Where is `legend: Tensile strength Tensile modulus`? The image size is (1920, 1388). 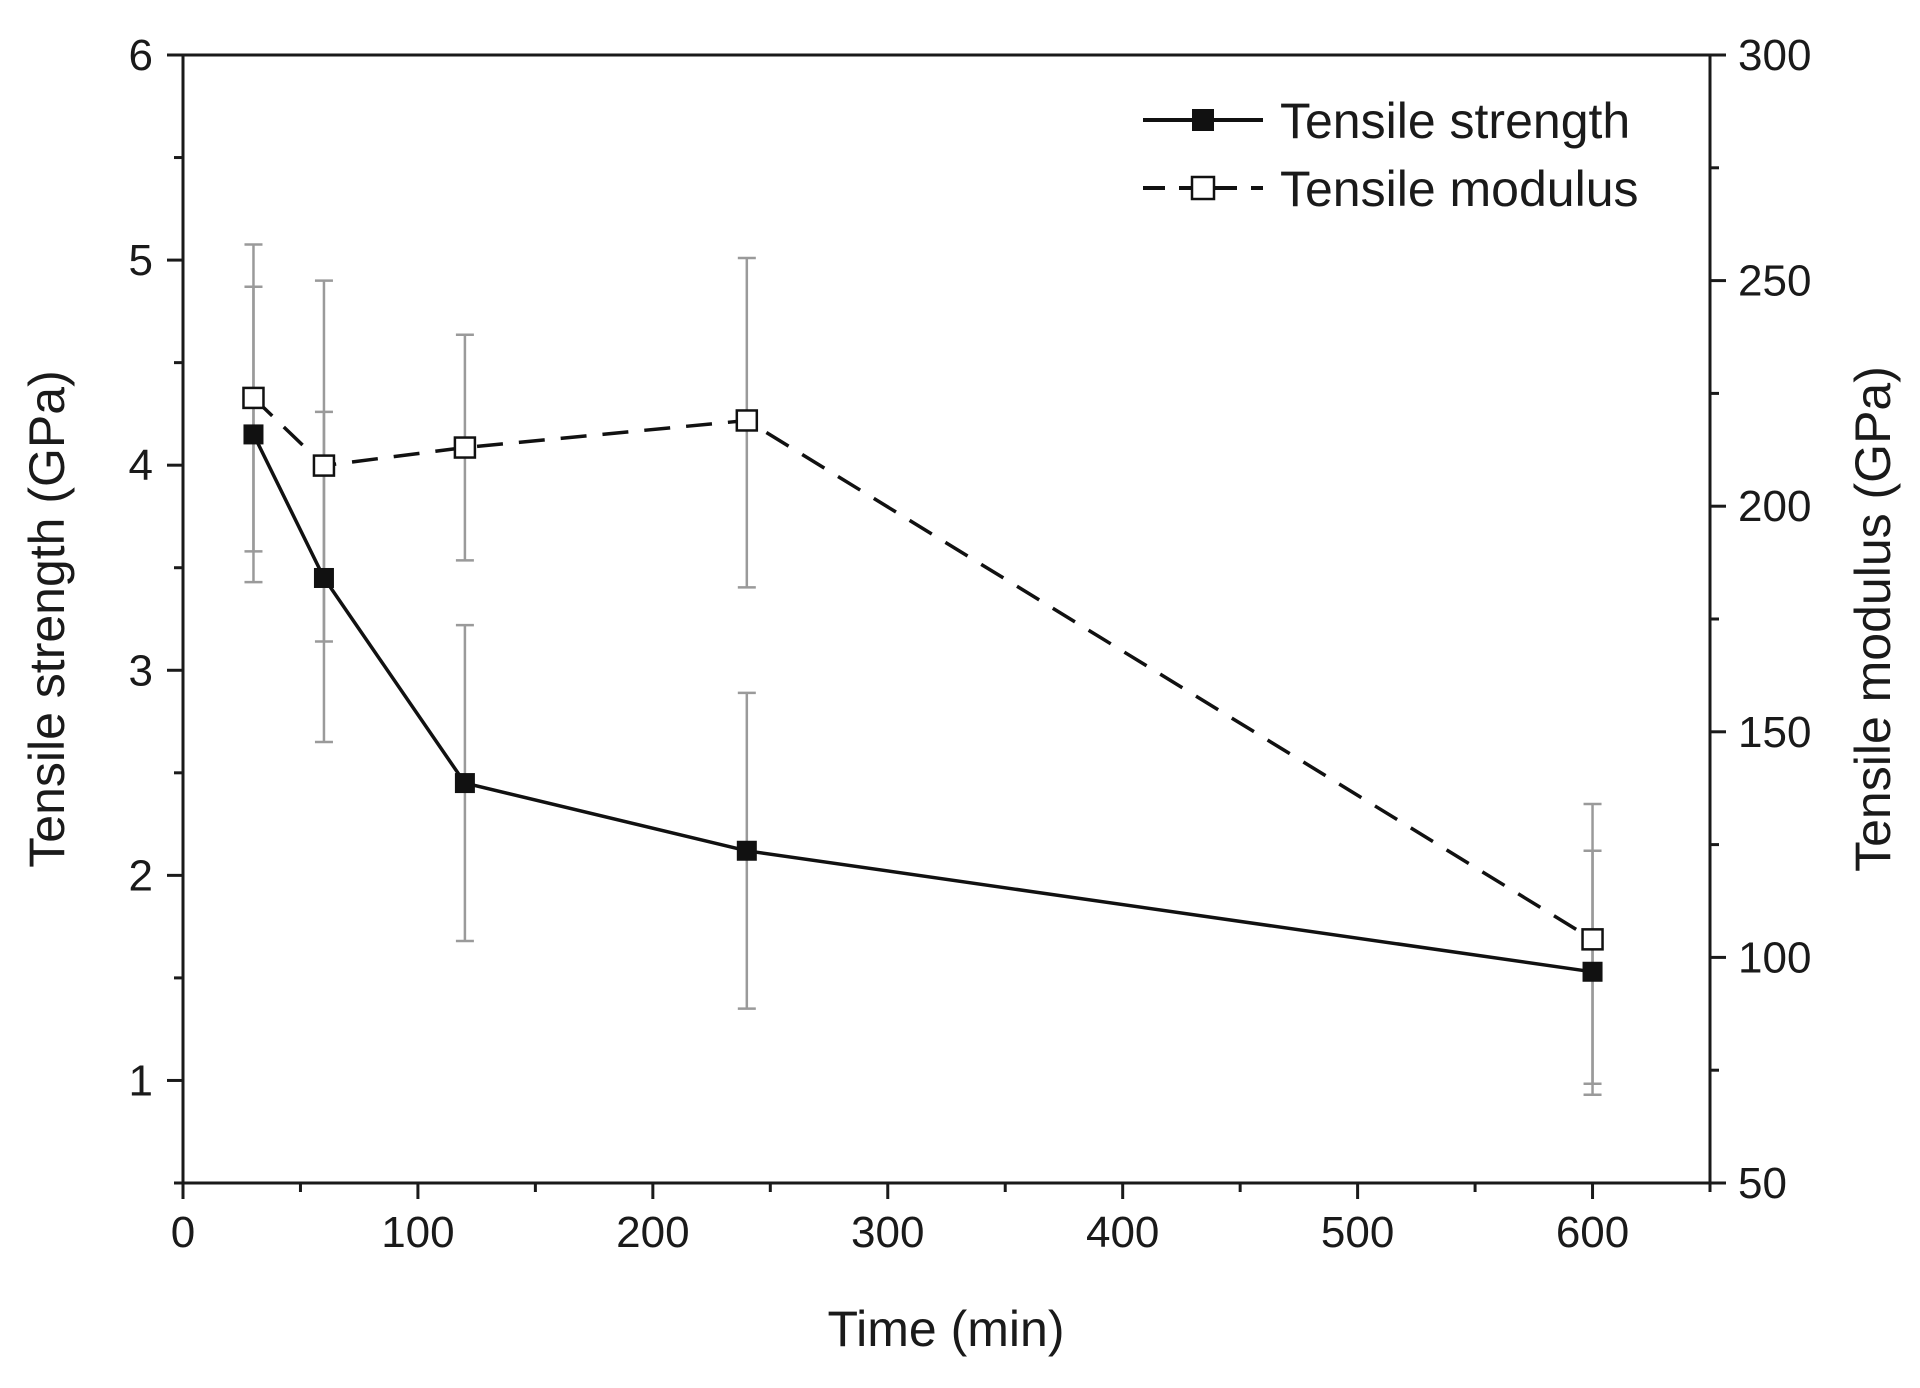
legend: Tensile strength Tensile modulus is located at coordinates (1391, 155).